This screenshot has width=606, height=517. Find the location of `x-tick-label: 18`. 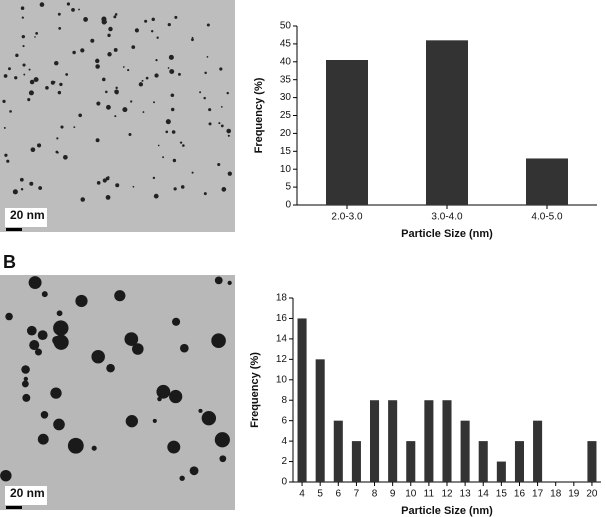

x-tick-label: 18 is located at coordinates (556, 494).